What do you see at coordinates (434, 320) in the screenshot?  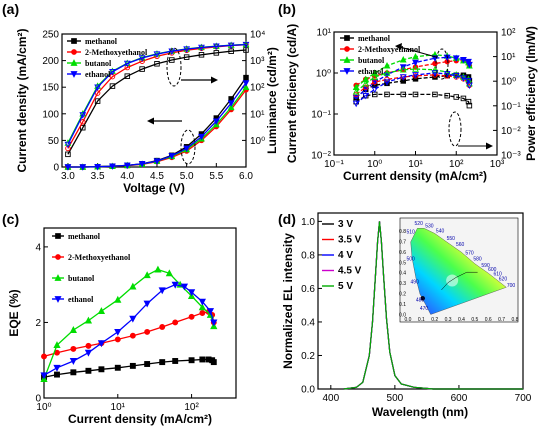 I see `cie-x-tick-label: 0.2` at bounding box center [434, 320].